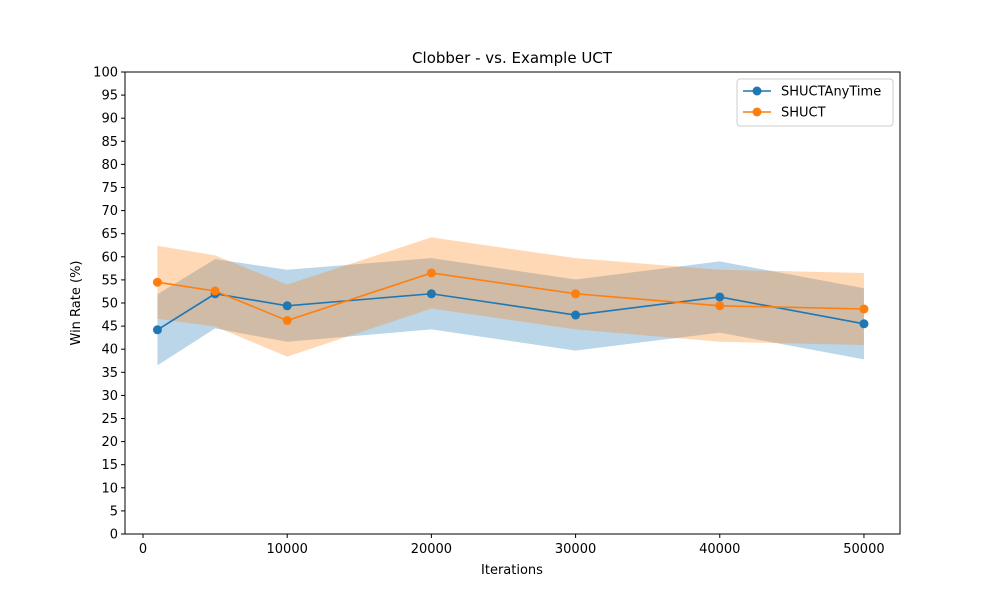 The height and width of the screenshot is (600, 1000). I want to click on x-tick-label: 40000, so click(719, 549).